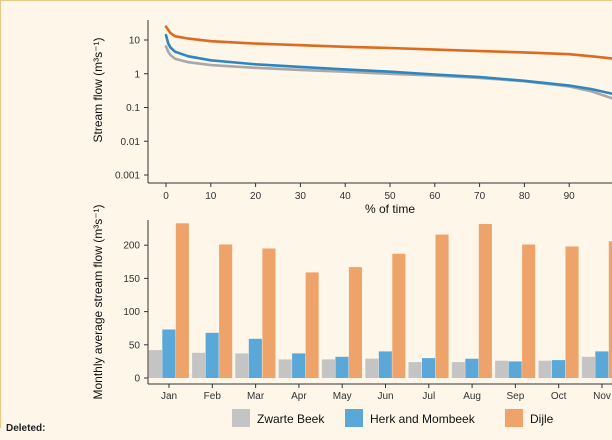  Describe the element at coordinates (98, 89) in the screenshot. I see `top-y-axis-title: Stream flow (m³s⁻¹)` at that location.